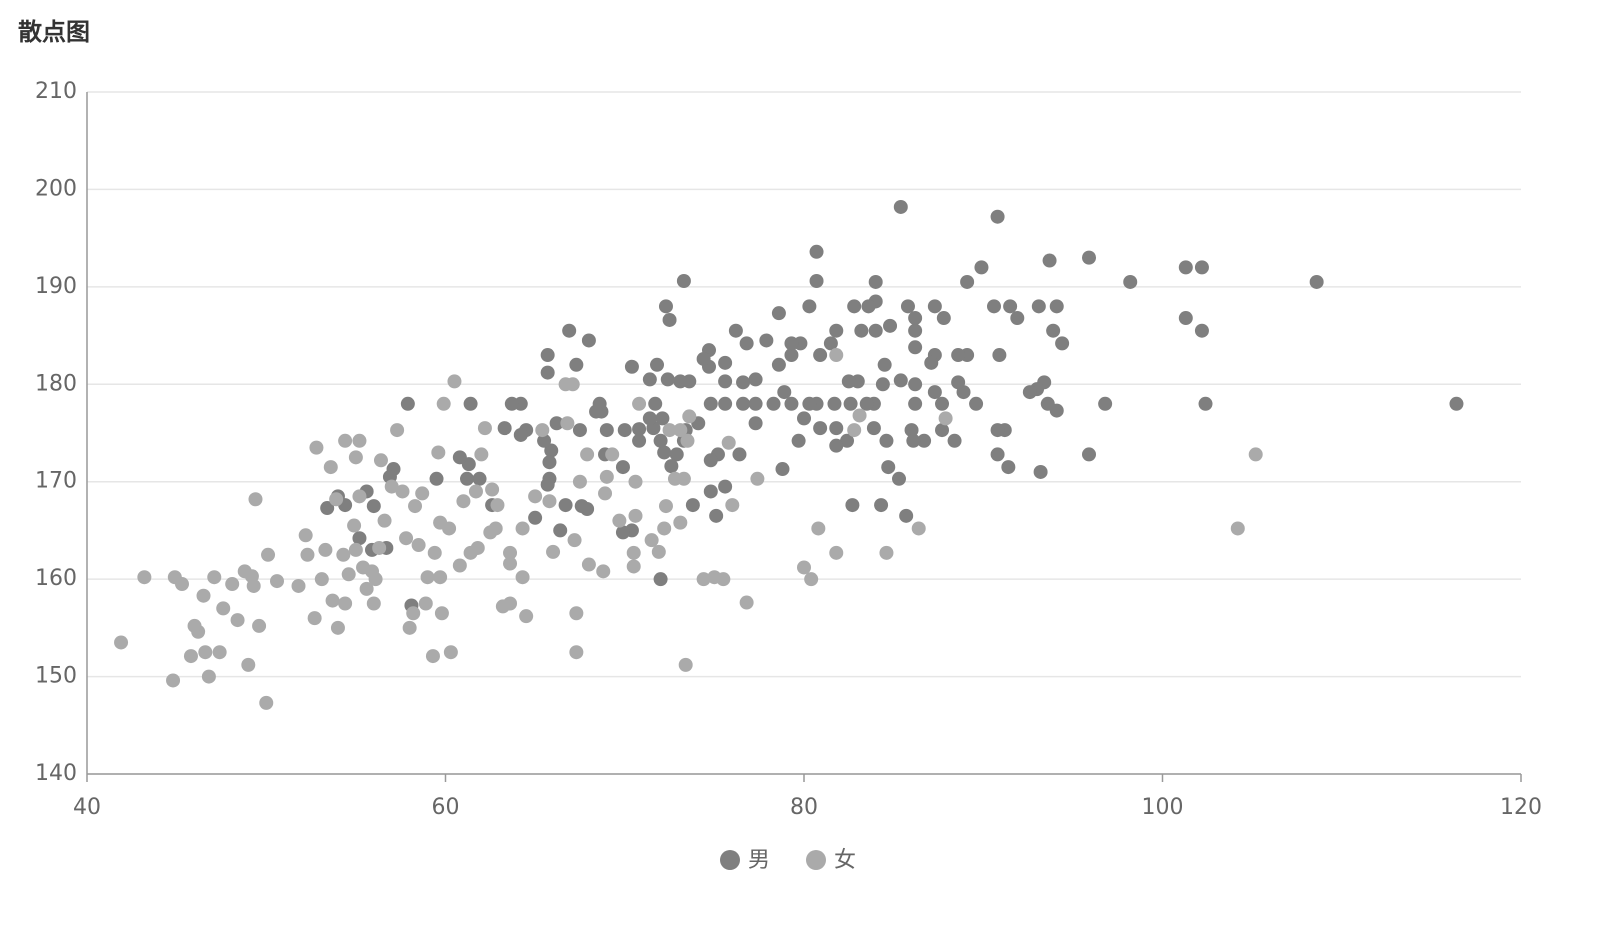 The width and height of the screenshot is (1598, 934). Describe the element at coordinates (54, 32) in the screenshot. I see `chart-title: 散点图` at that location.